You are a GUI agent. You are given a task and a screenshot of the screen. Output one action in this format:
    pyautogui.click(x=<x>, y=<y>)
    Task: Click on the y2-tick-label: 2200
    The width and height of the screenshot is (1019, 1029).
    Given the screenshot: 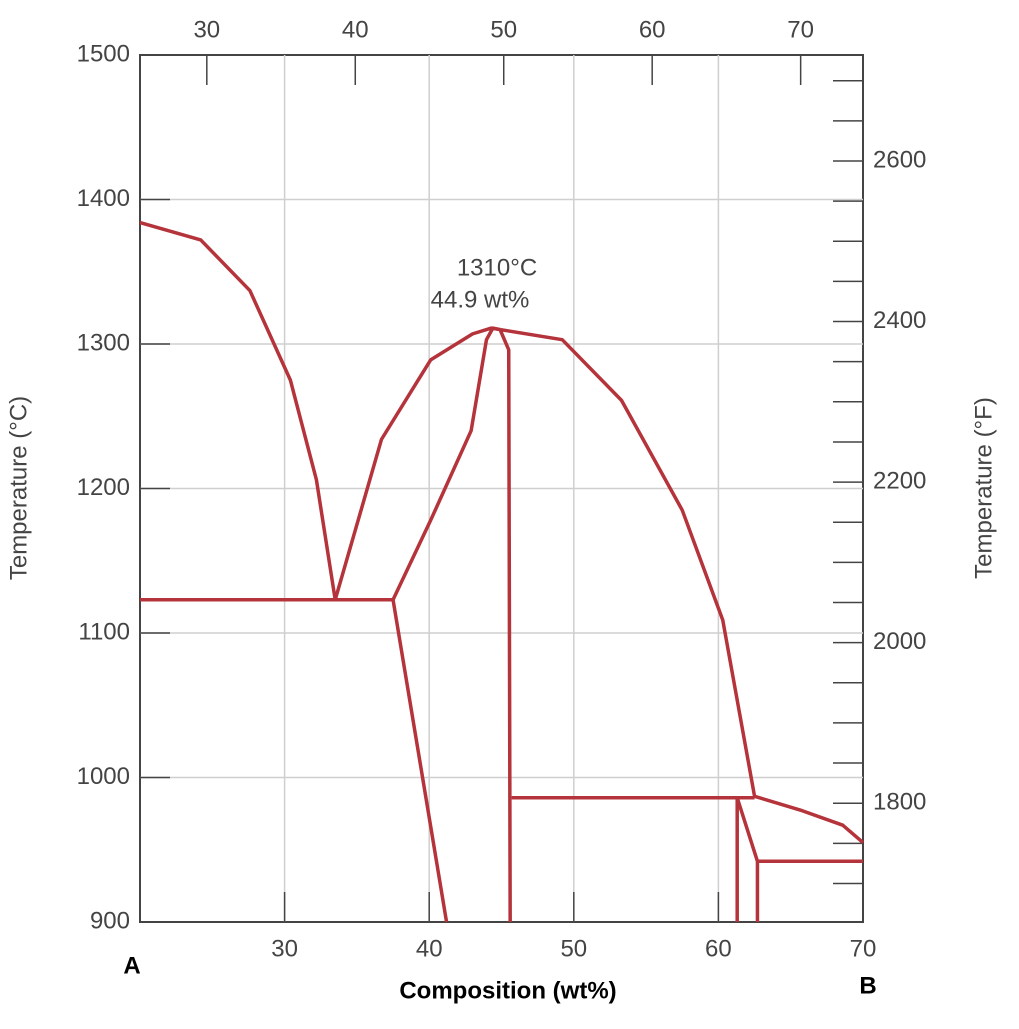 What is the action you would take?
    pyautogui.click(x=899, y=480)
    